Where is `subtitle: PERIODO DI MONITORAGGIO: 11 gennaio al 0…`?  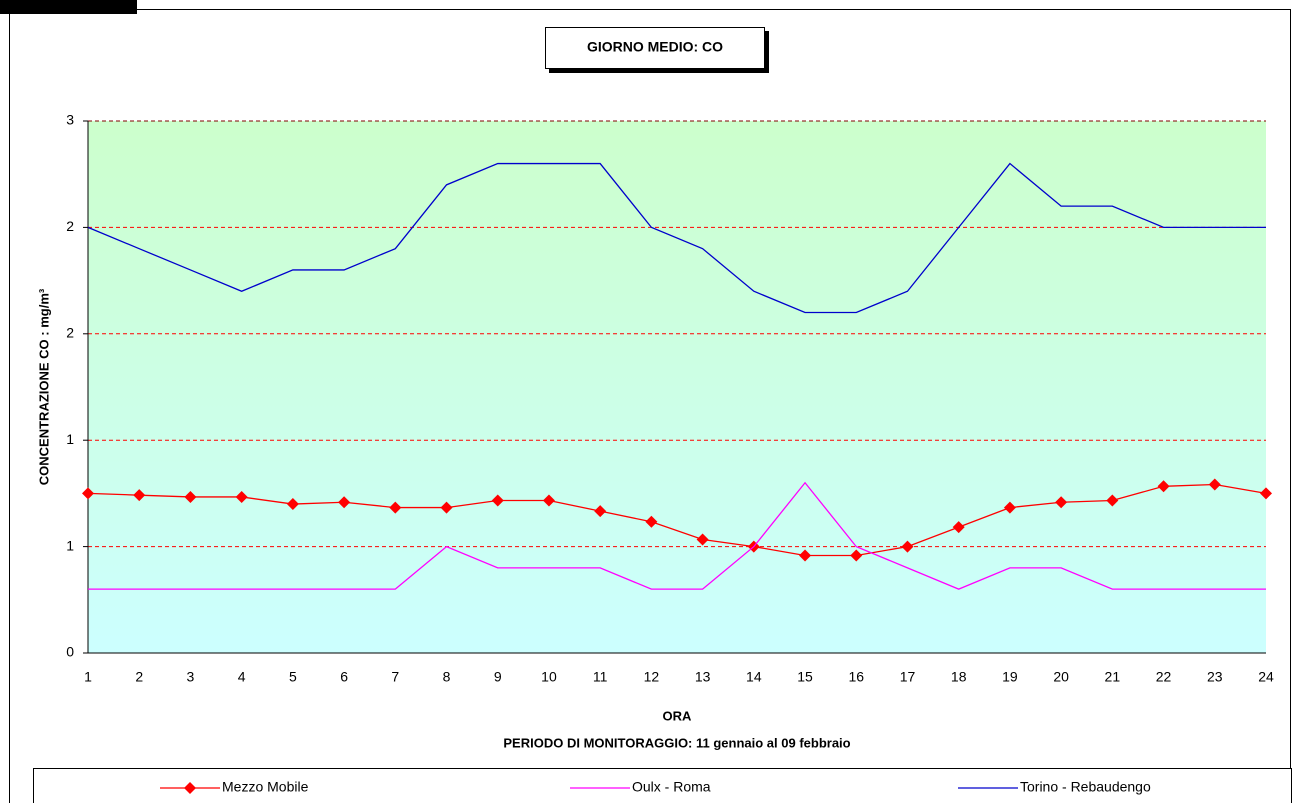
subtitle: PERIODO DI MONITORAGGIO: 11 gennaio al 0… is located at coordinates (676, 742).